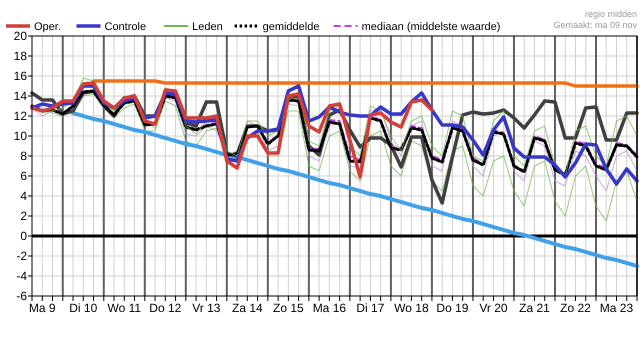  I want to click on legend-label: Leden, so click(207, 27).